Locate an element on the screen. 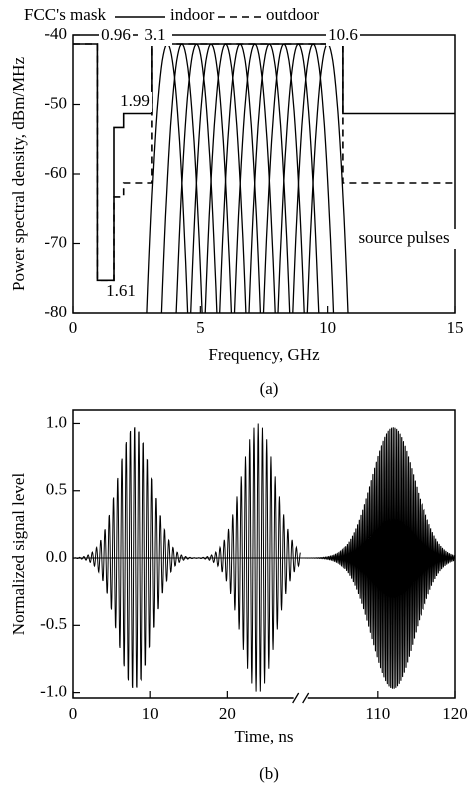  x-axis-label: Frequency, GHz is located at coordinates (264, 354).